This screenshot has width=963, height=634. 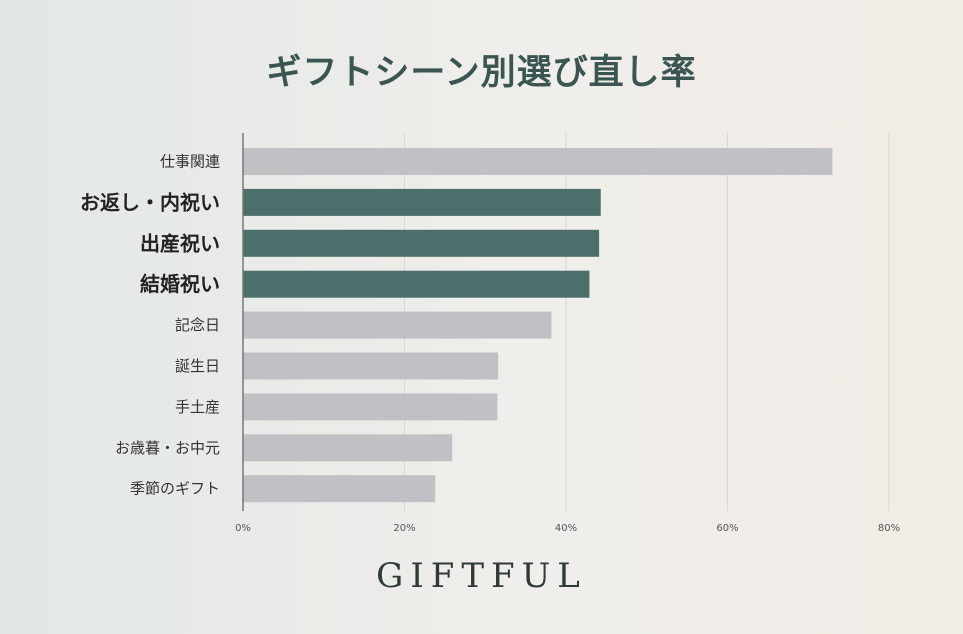 I want to click on x-tick-label: 40%, so click(x=566, y=528).